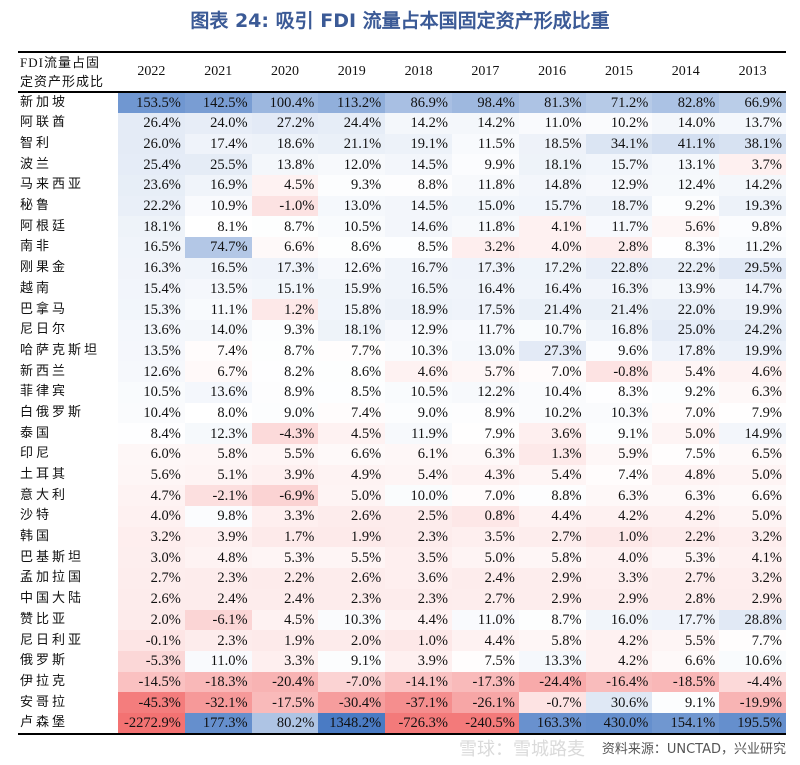  Describe the element at coordinates (485, 206) in the screenshot. I see `heatmap-cell: 15.0%` at that location.